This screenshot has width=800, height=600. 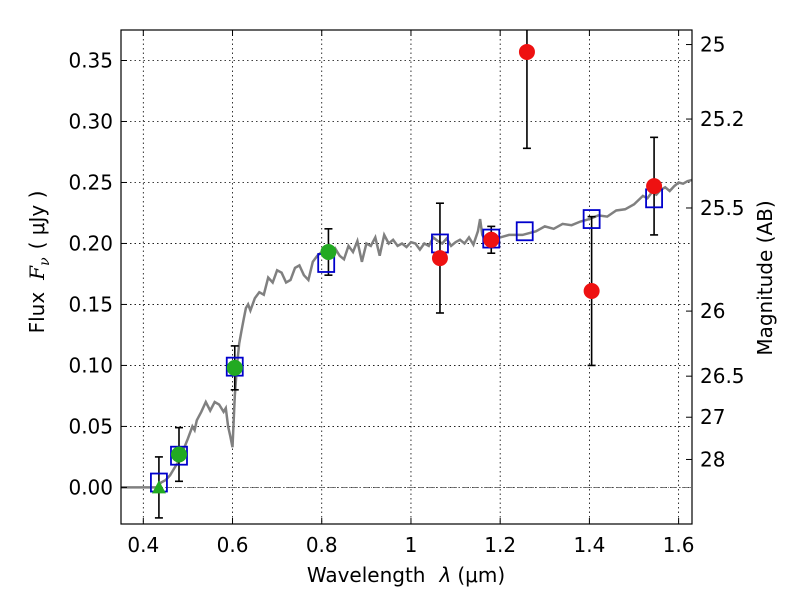 I want to click on y-tick-label: 0.05, so click(x=90, y=426).